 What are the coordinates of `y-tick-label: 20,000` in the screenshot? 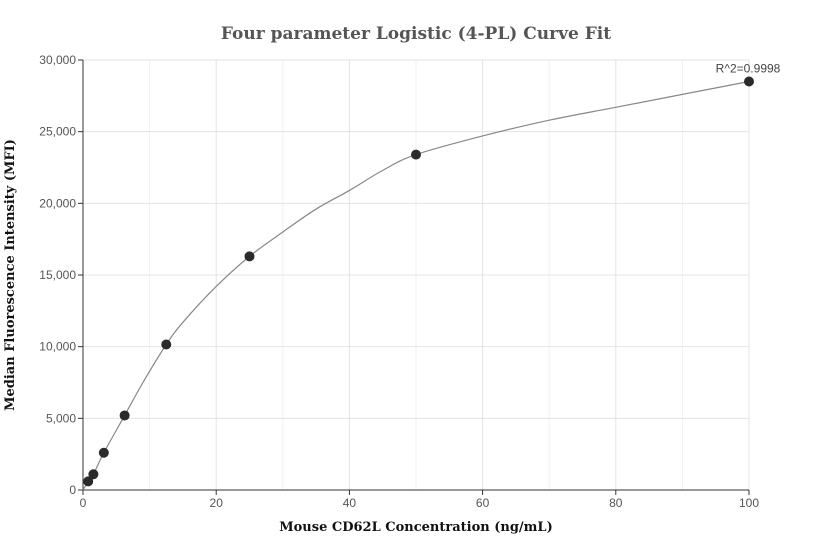 It's located at (57, 203).